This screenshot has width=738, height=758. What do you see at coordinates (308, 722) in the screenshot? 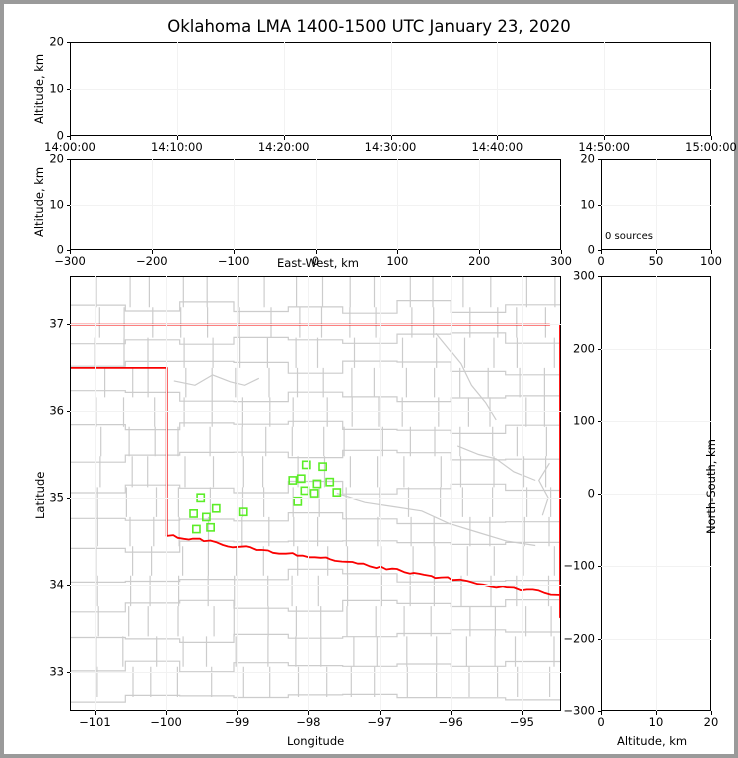
I see `x-tick-label: −98` at bounding box center [308, 722].